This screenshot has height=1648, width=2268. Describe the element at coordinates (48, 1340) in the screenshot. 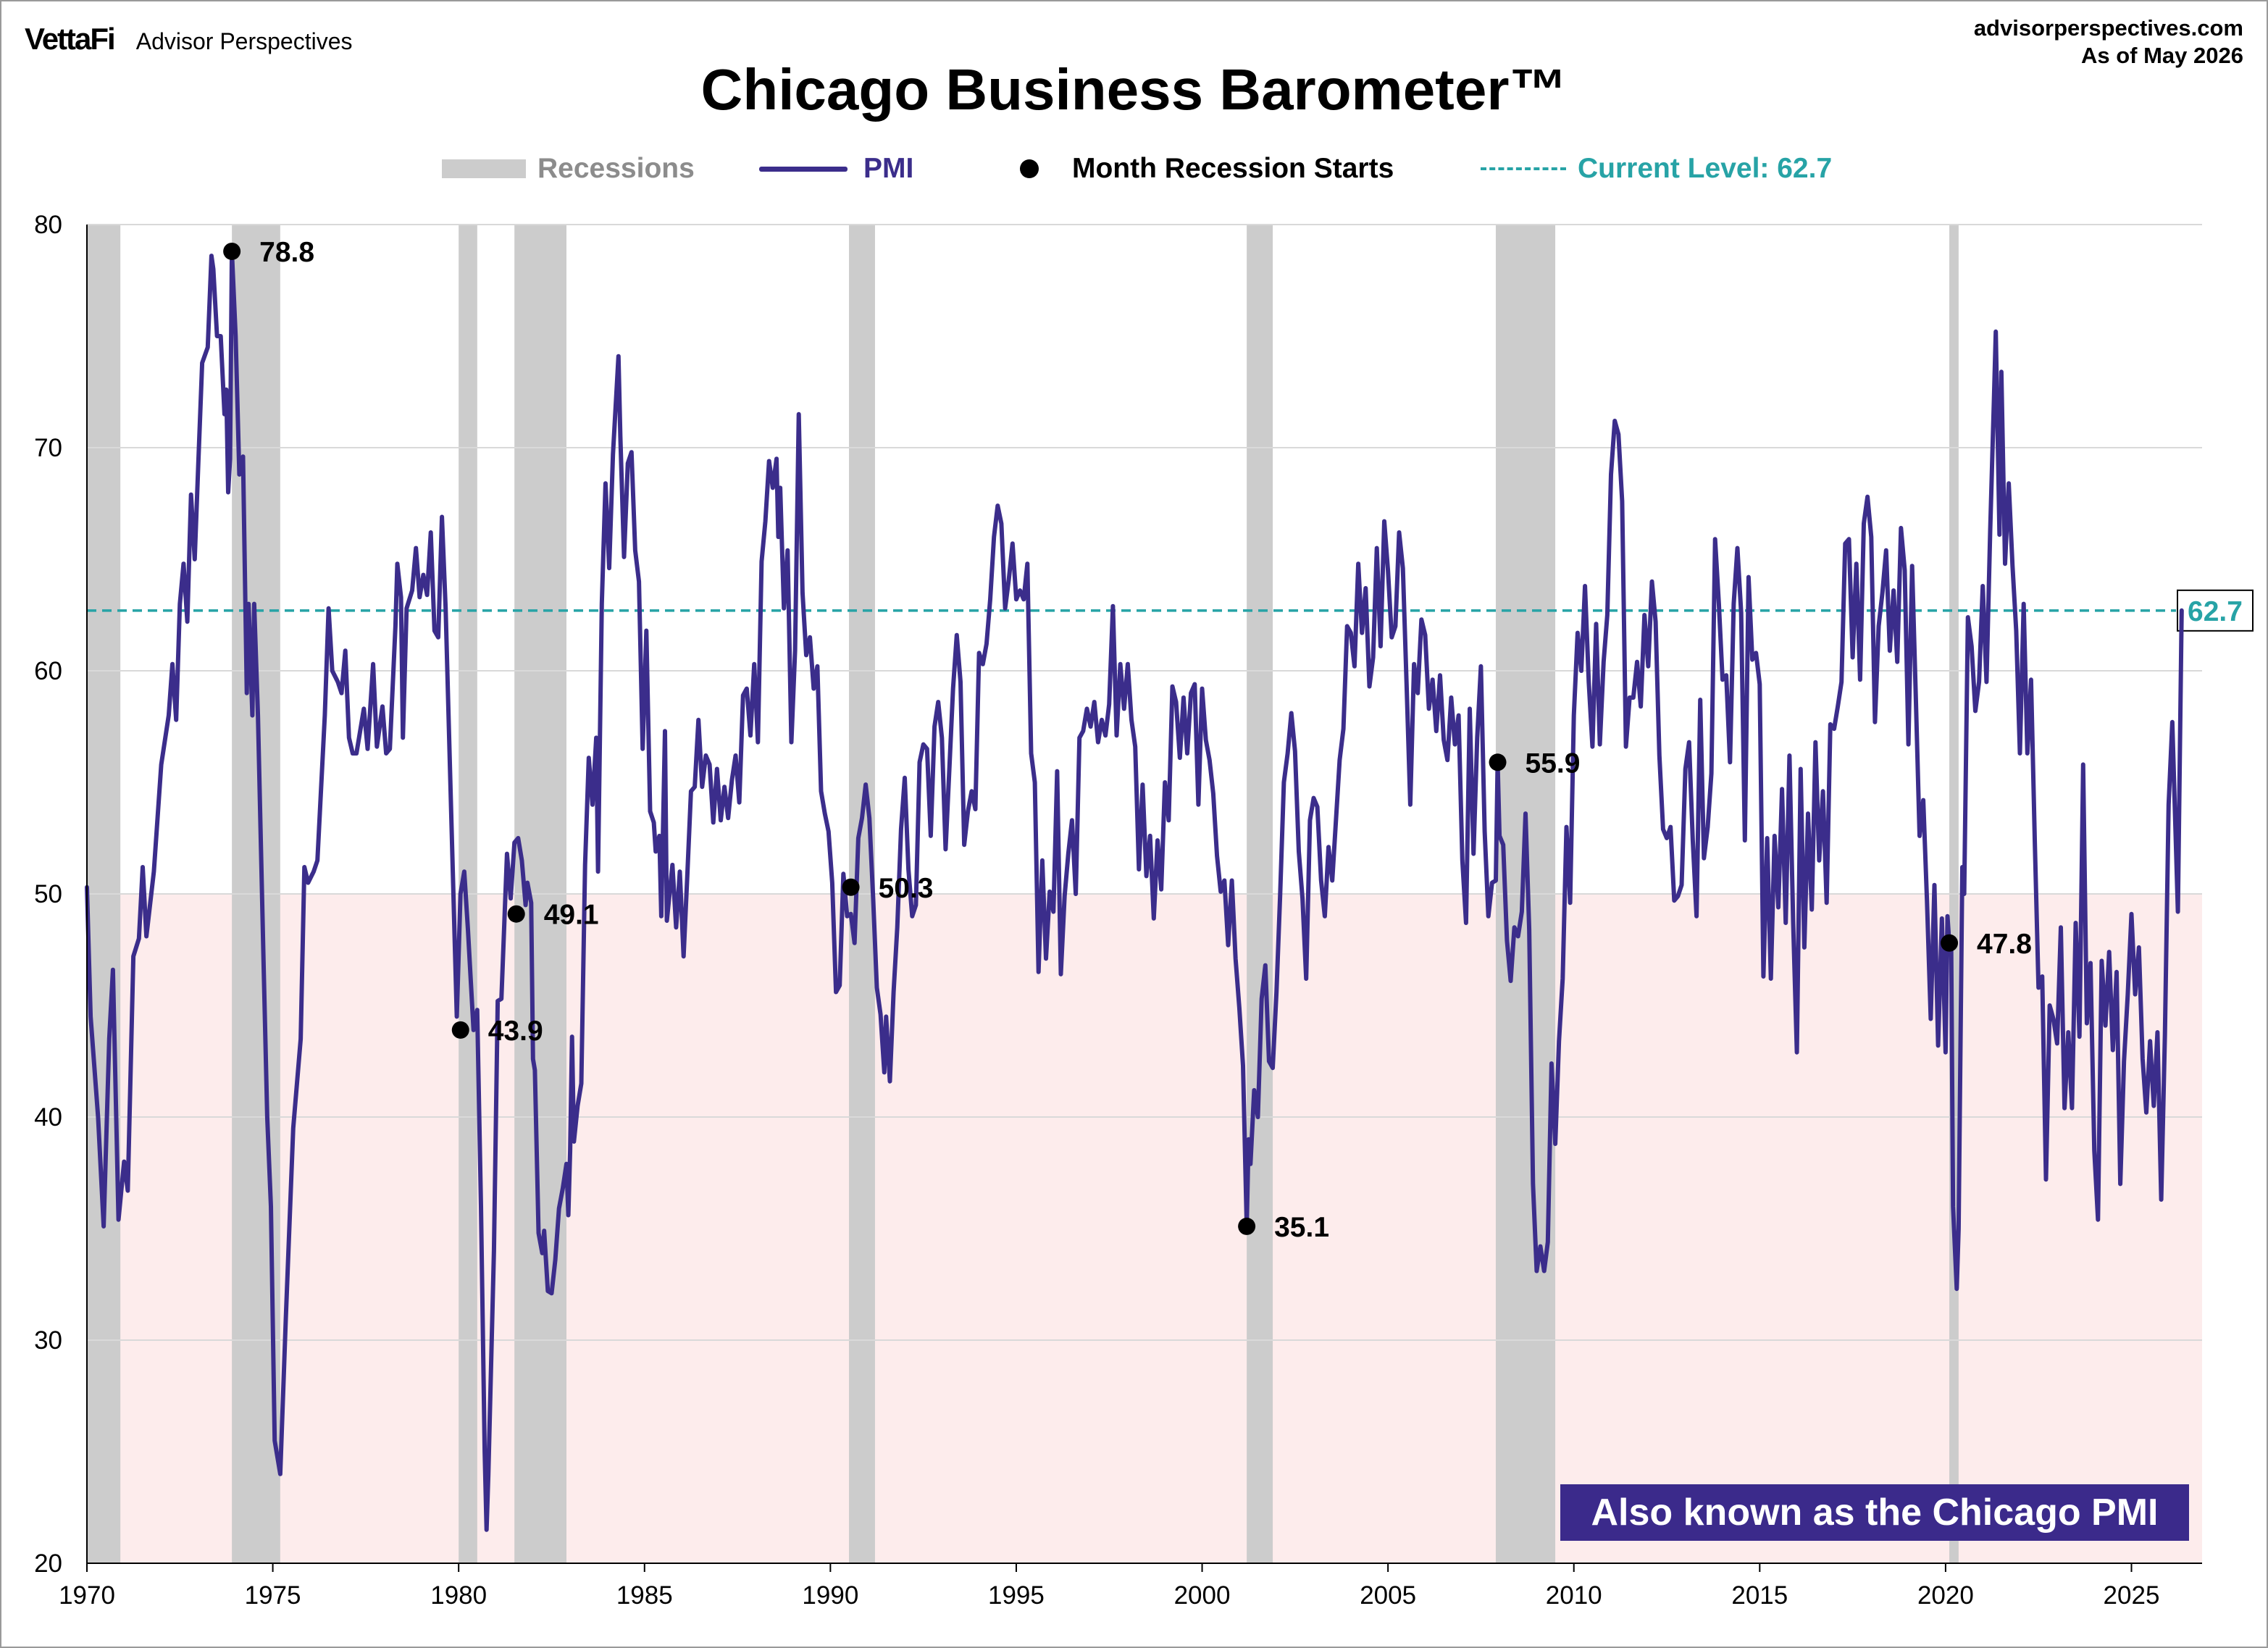

I see `y-tick-label: 30` at that location.